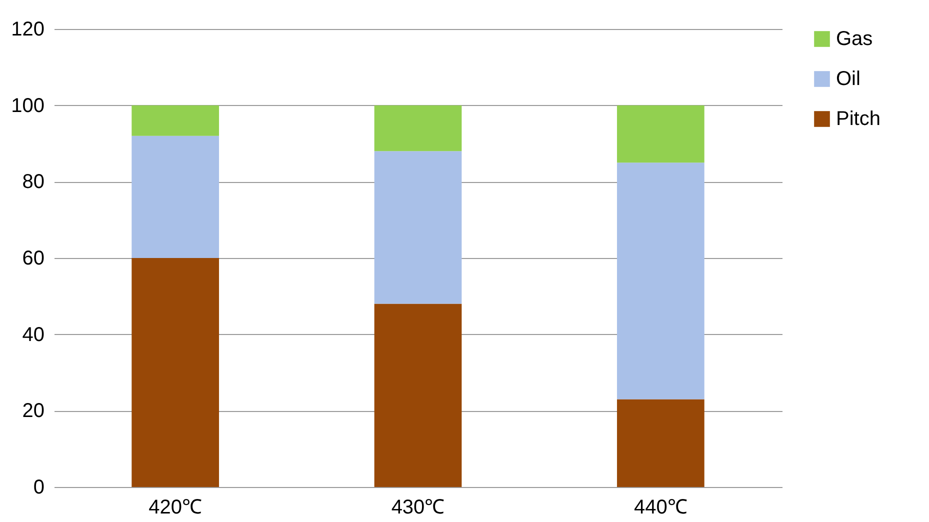 Image resolution: width=929 pixels, height=522 pixels. What do you see at coordinates (33, 259) in the screenshot?
I see `y-tick-label: 60` at bounding box center [33, 259].